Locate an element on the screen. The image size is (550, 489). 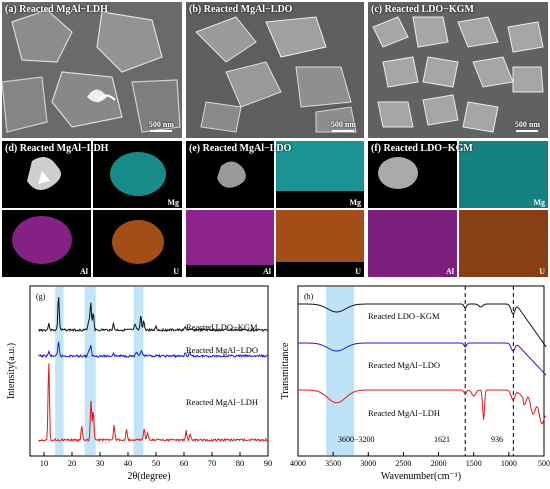
y-axis-label: Intensity(a.u.) is located at coordinates (11, 371).